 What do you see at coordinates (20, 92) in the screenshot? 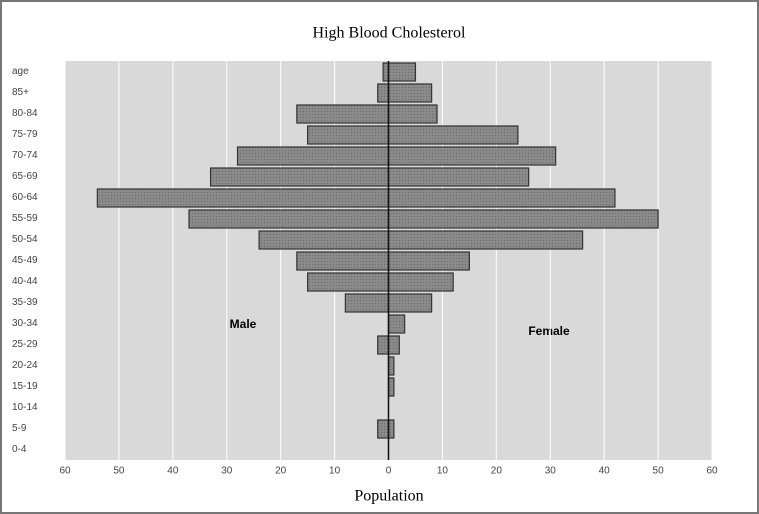
I see `y-tick-label: 85+` at bounding box center [20, 92].